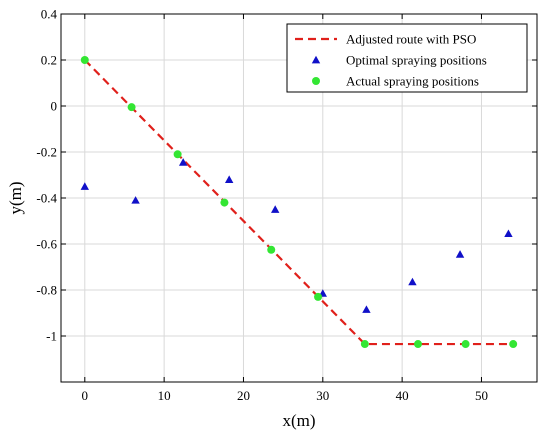 The height and width of the screenshot is (439, 550). What do you see at coordinates (46, 290) in the screenshot?
I see `y-tick-label: -0.8` at bounding box center [46, 290].